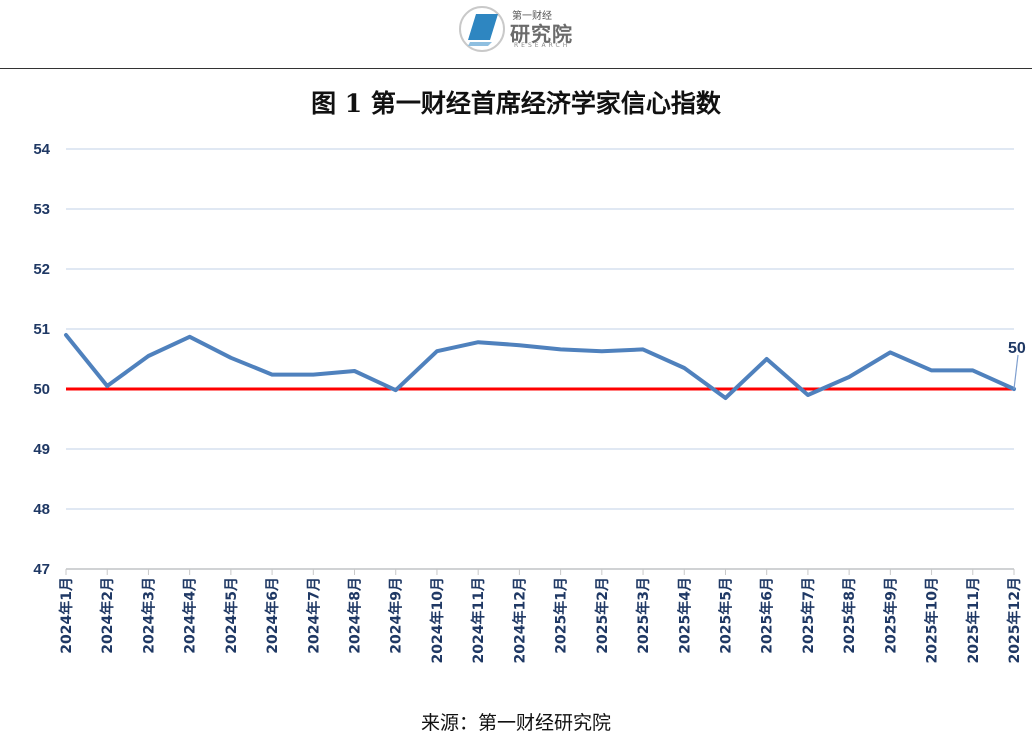 The height and width of the screenshot is (750, 1032). I want to click on x-tick-label: 2024年11月, so click(478, 620).